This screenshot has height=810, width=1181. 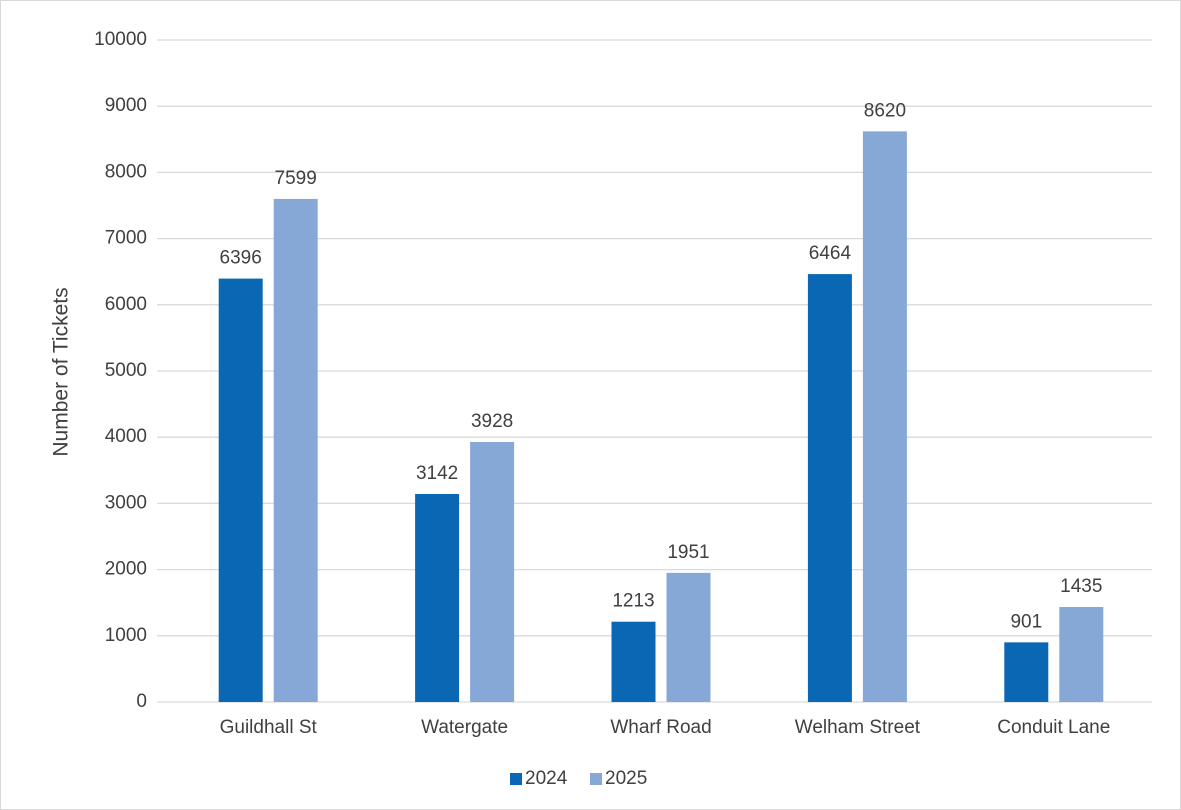 What do you see at coordinates (626, 778) in the screenshot?
I see `legend-label: 2025` at bounding box center [626, 778].